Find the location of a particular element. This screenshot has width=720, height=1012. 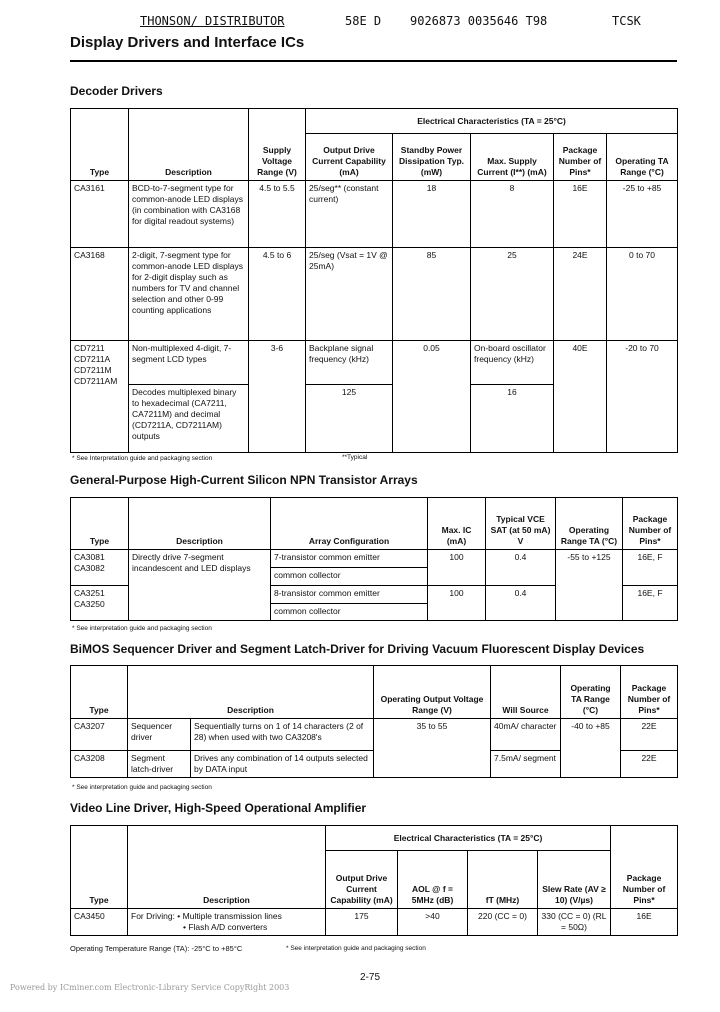

cell: 7.5mA/ segment is located at coordinates (526, 764).